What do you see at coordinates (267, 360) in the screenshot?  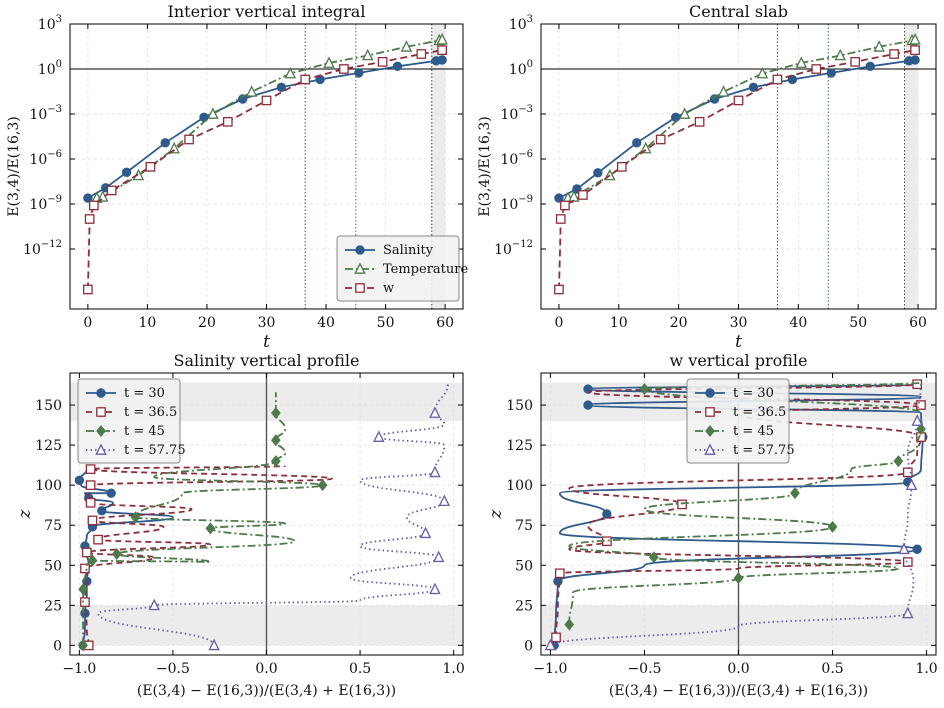 I see `panel-title: Salinity vertical profile` at bounding box center [267, 360].